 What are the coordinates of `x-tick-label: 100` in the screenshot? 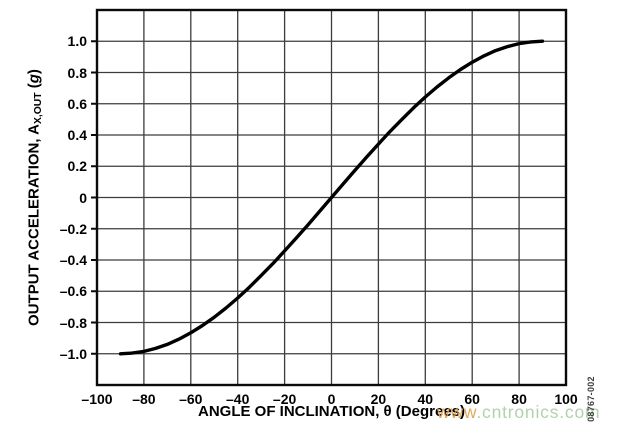 It's located at (566, 399).